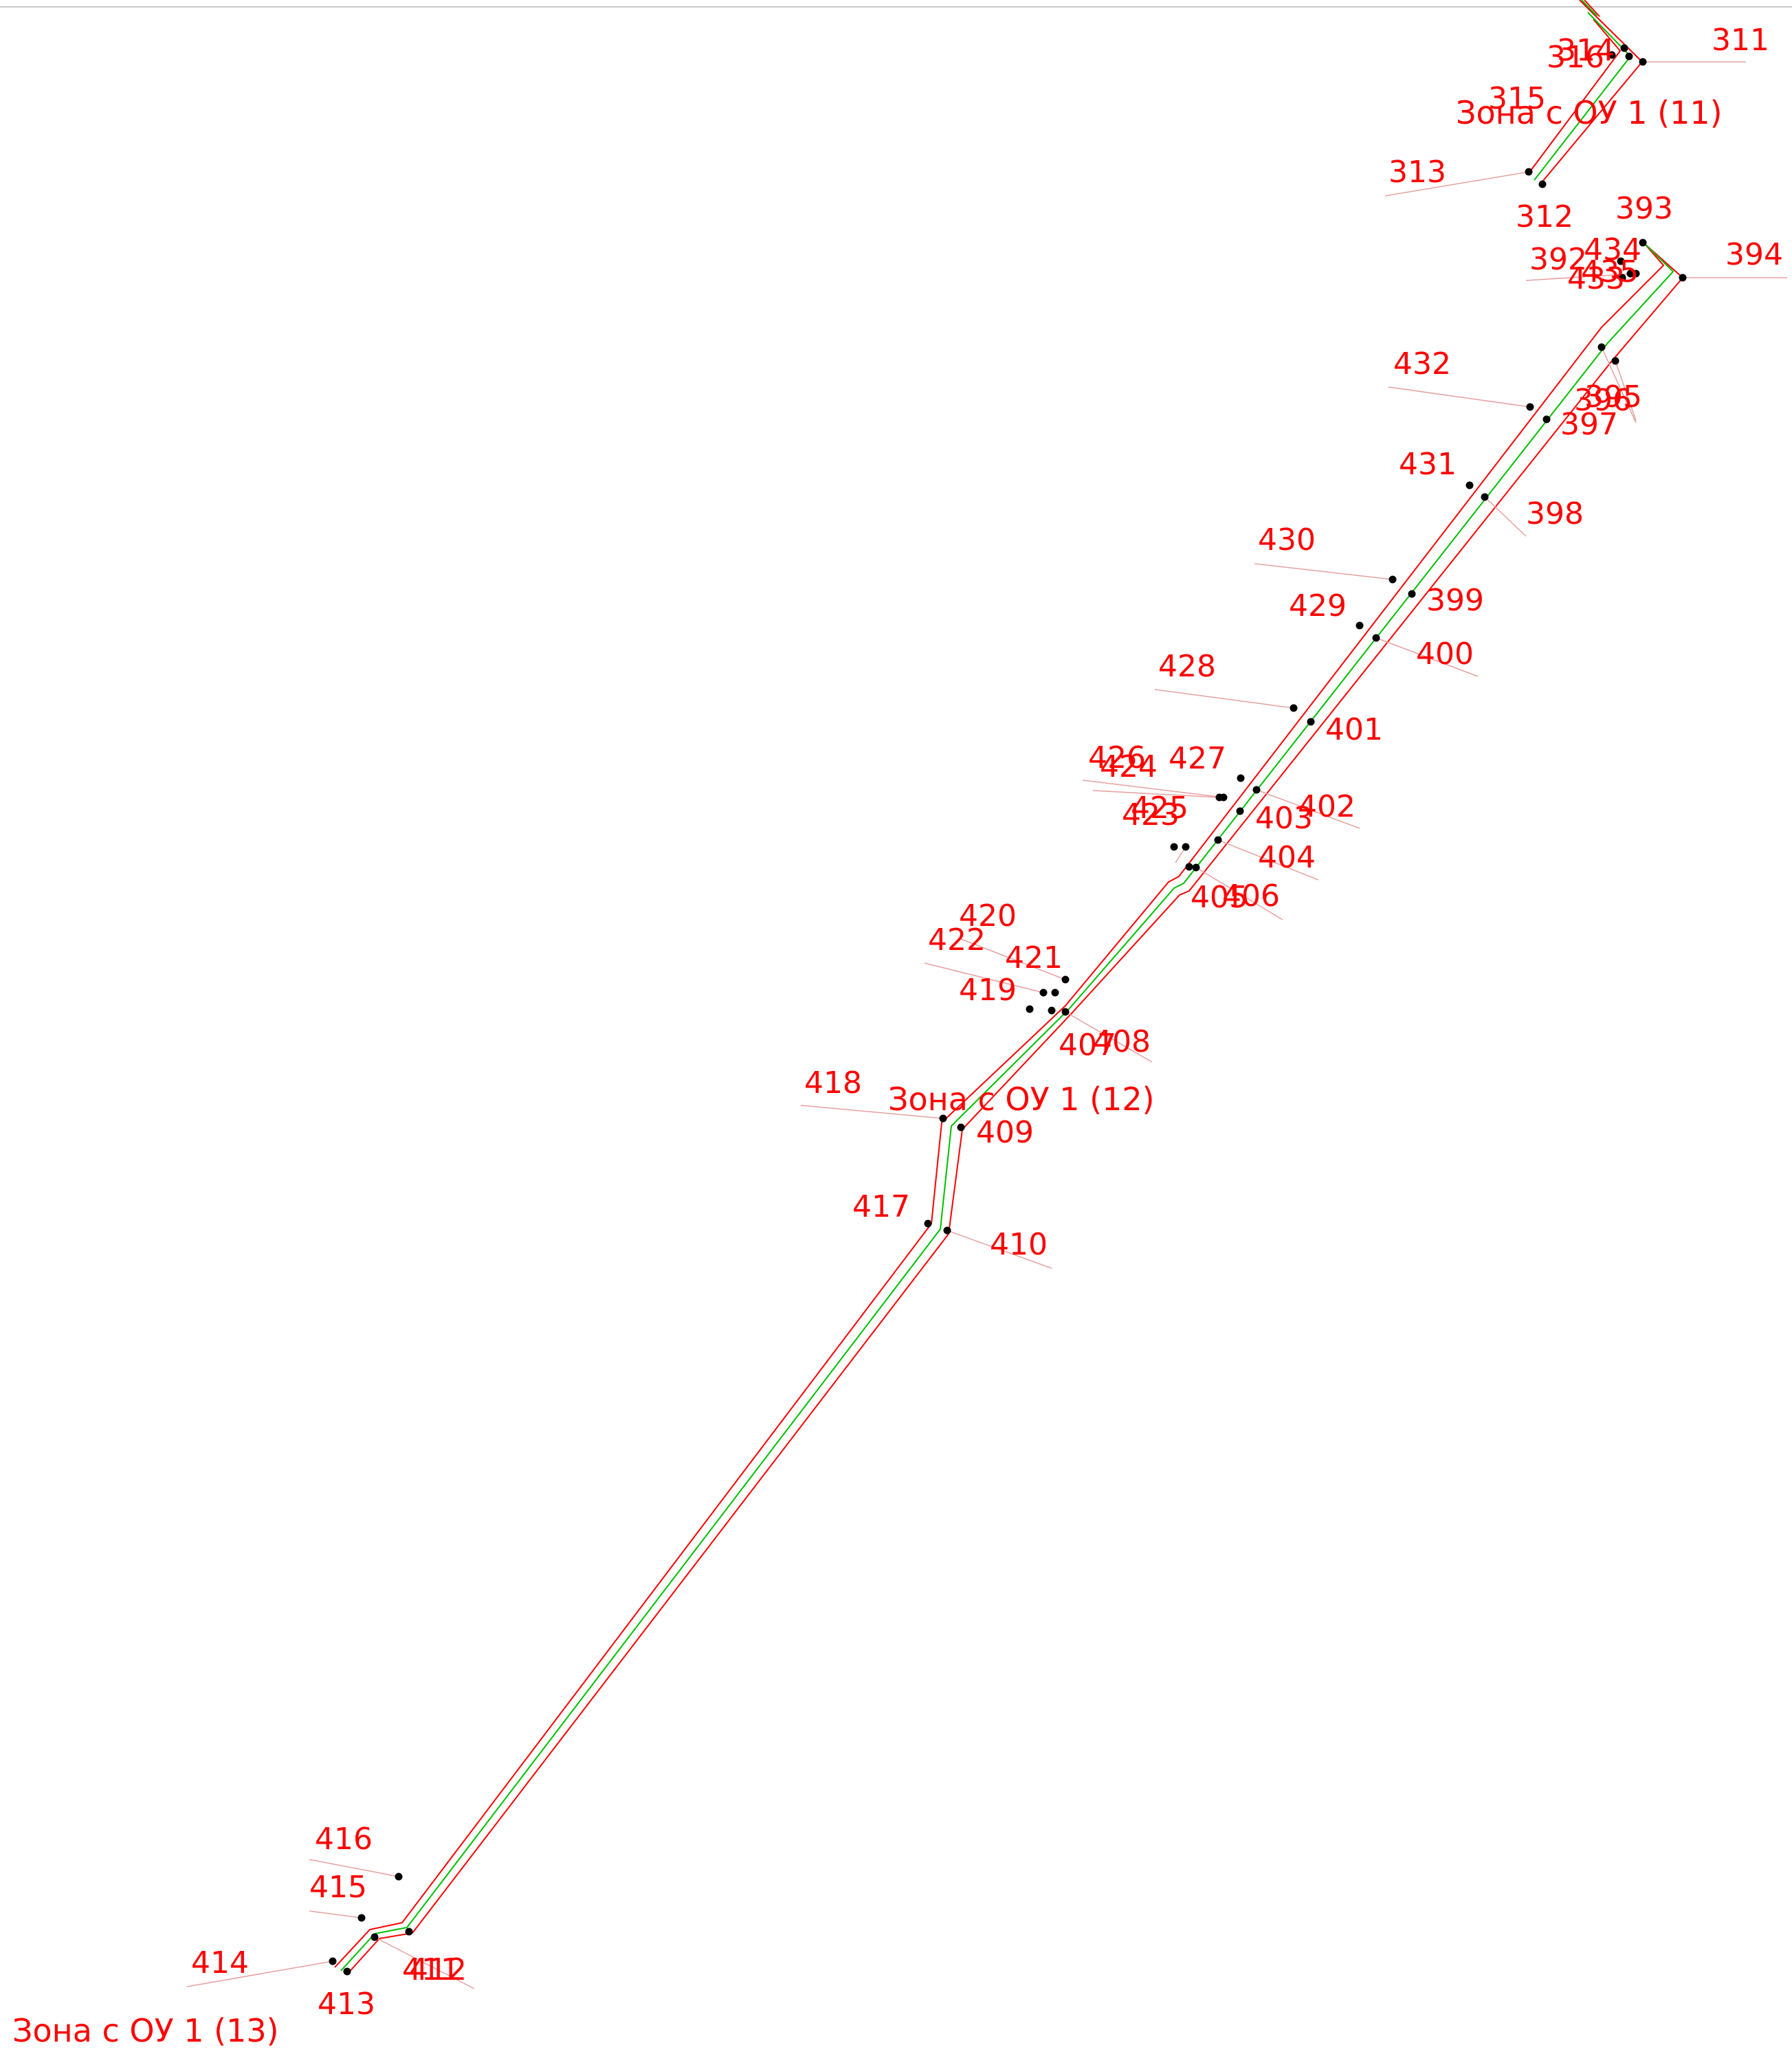  What do you see at coordinates (1417, 172) in the screenshot?
I see `point-label-313: 313` at bounding box center [1417, 172].